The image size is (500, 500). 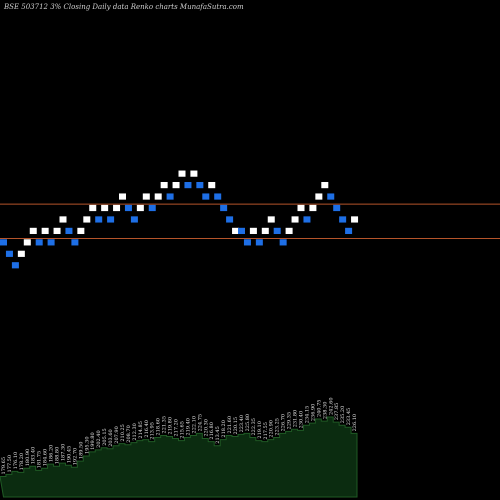 I want to click on volume-label: 181.75, so click(x=40, y=460).